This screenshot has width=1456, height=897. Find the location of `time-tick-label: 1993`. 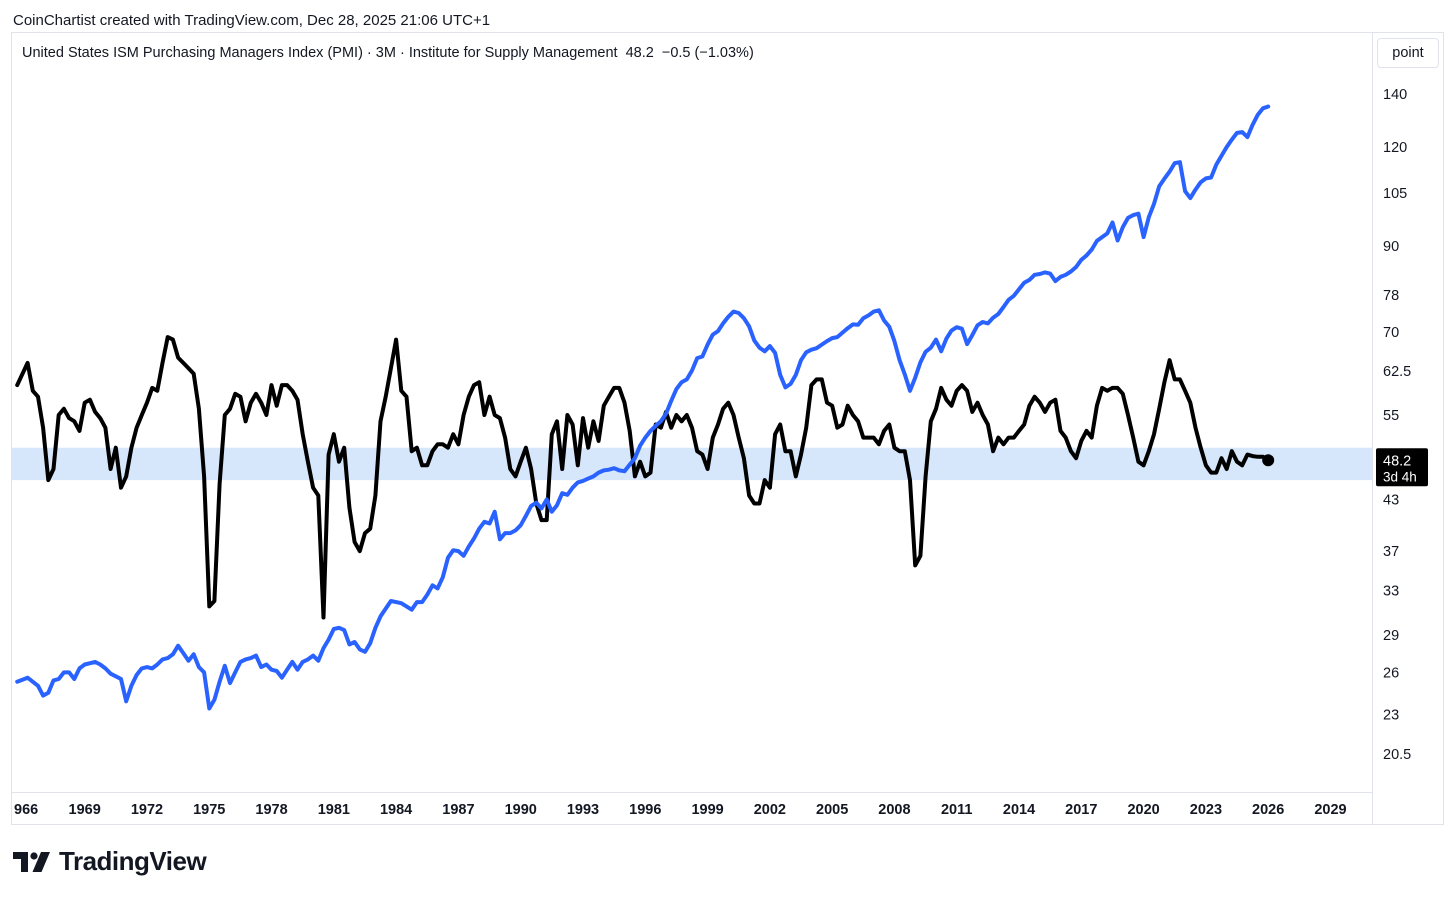

time-tick-label: 1993 is located at coordinates (583, 810).